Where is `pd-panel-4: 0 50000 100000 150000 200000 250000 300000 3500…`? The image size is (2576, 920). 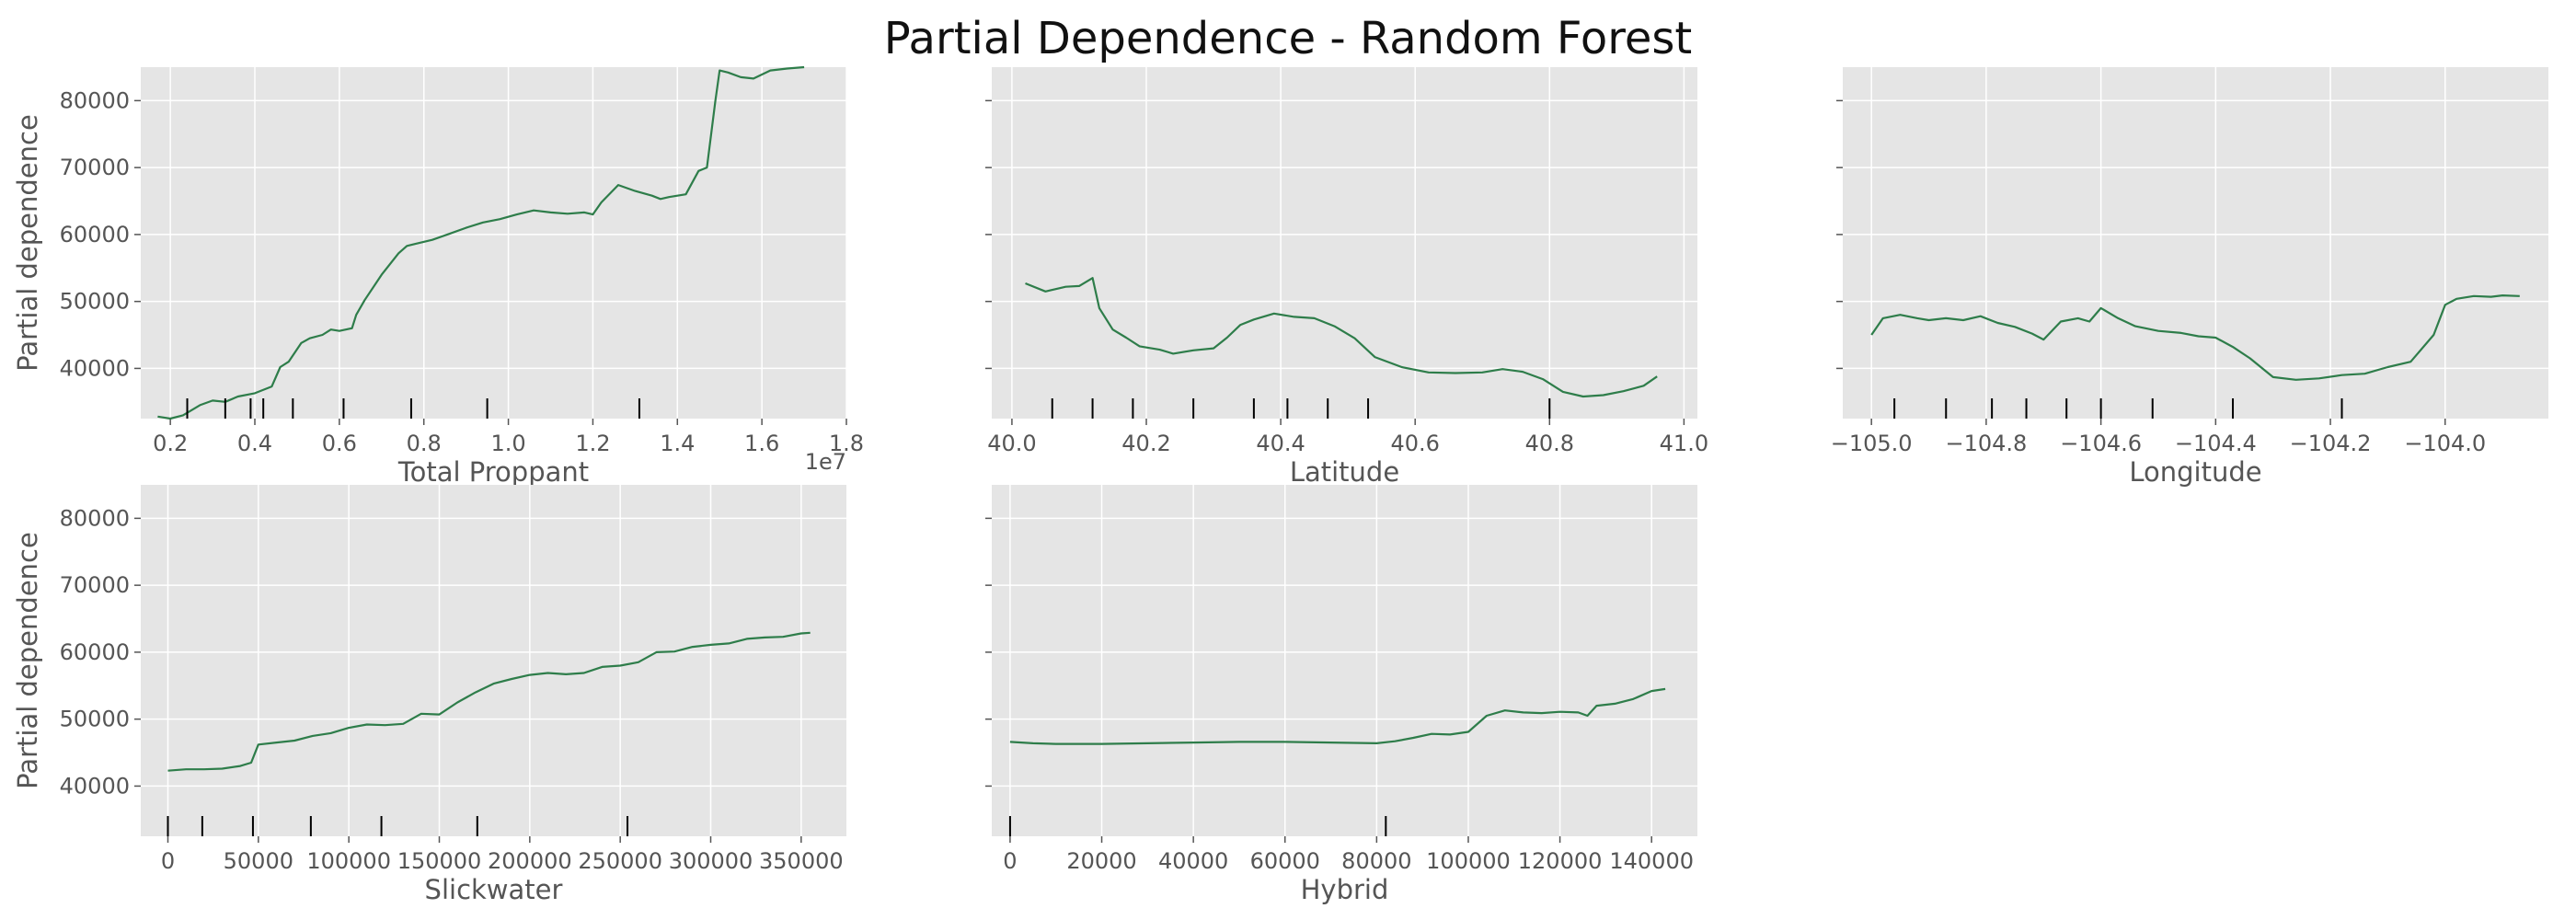
pd-panel-4: 0 50000 100000 150000 200000 250000 300000 3500… is located at coordinates (429, 695).